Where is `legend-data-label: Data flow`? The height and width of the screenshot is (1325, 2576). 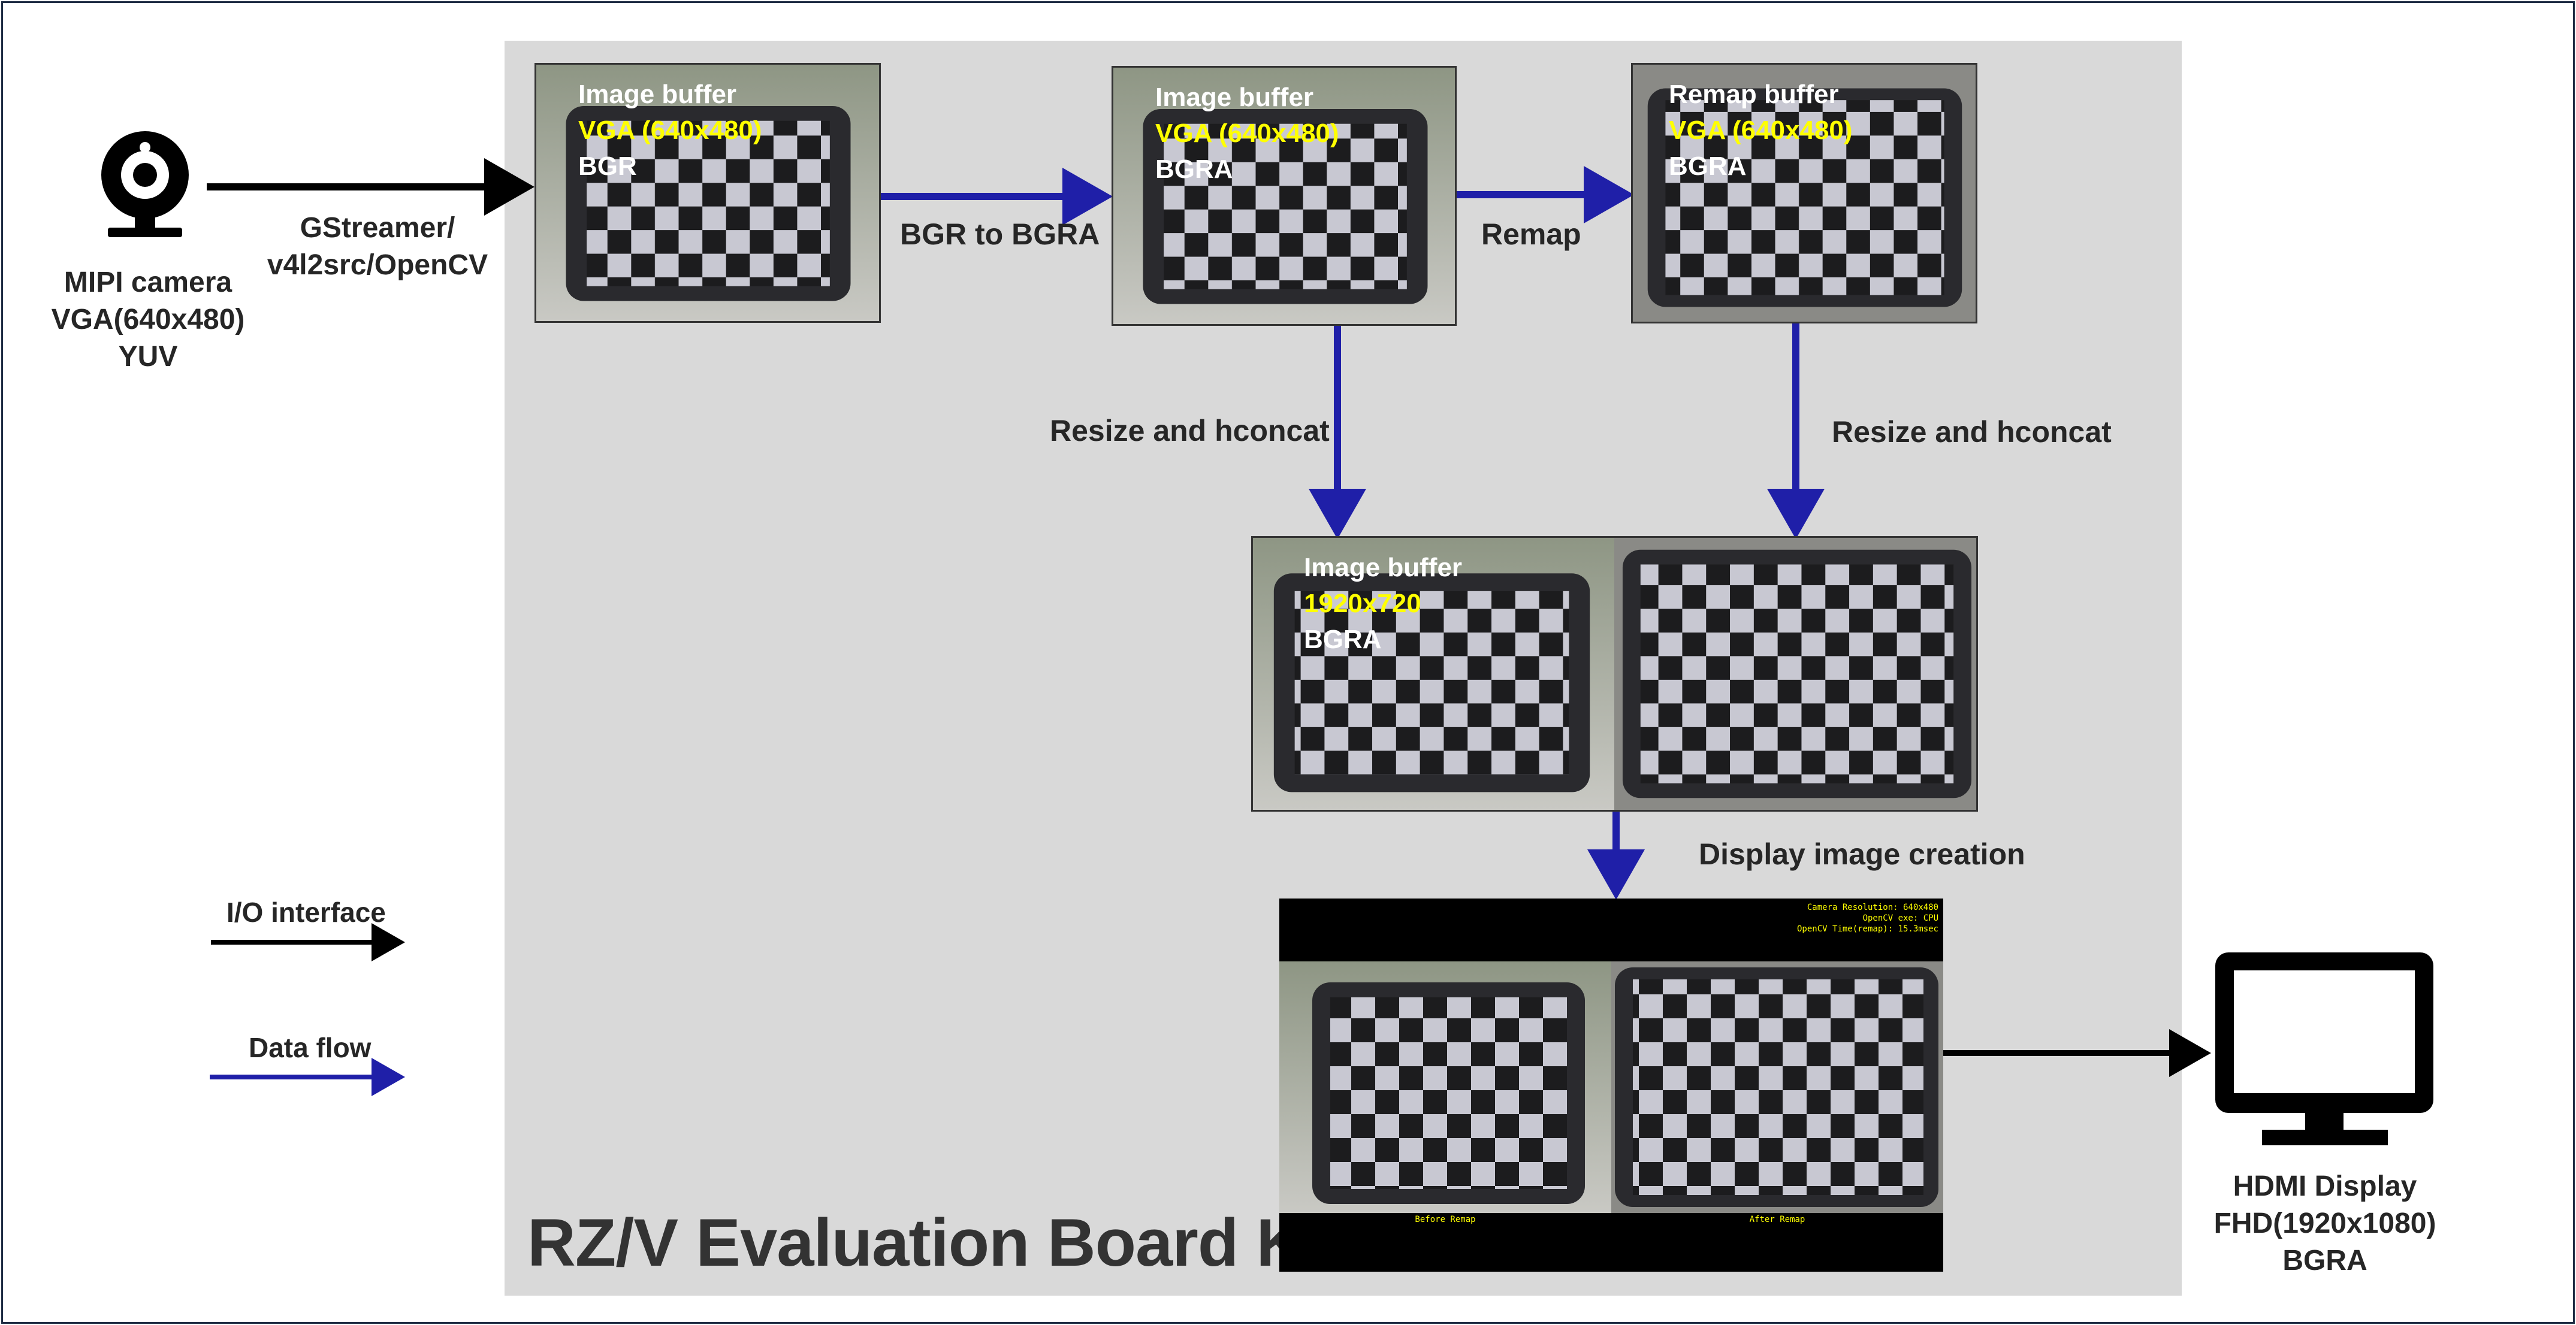
legend-data-label: Data flow is located at coordinates (311, 1047).